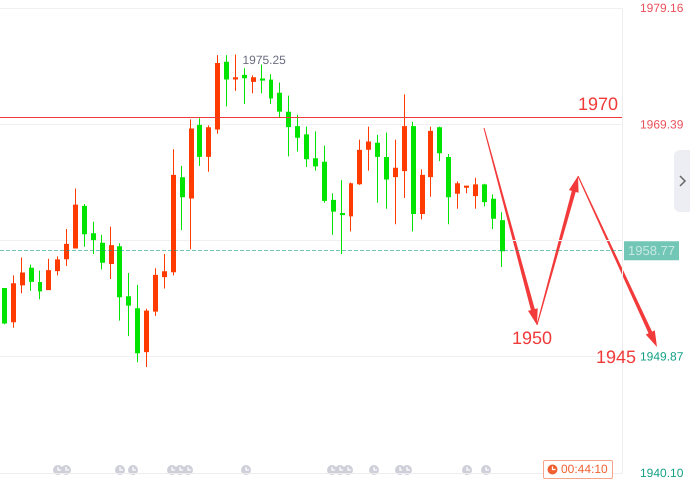  What do you see at coordinates (651, 250) in the screenshot?
I see `ref-line-label: 1958.77` at bounding box center [651, 250].